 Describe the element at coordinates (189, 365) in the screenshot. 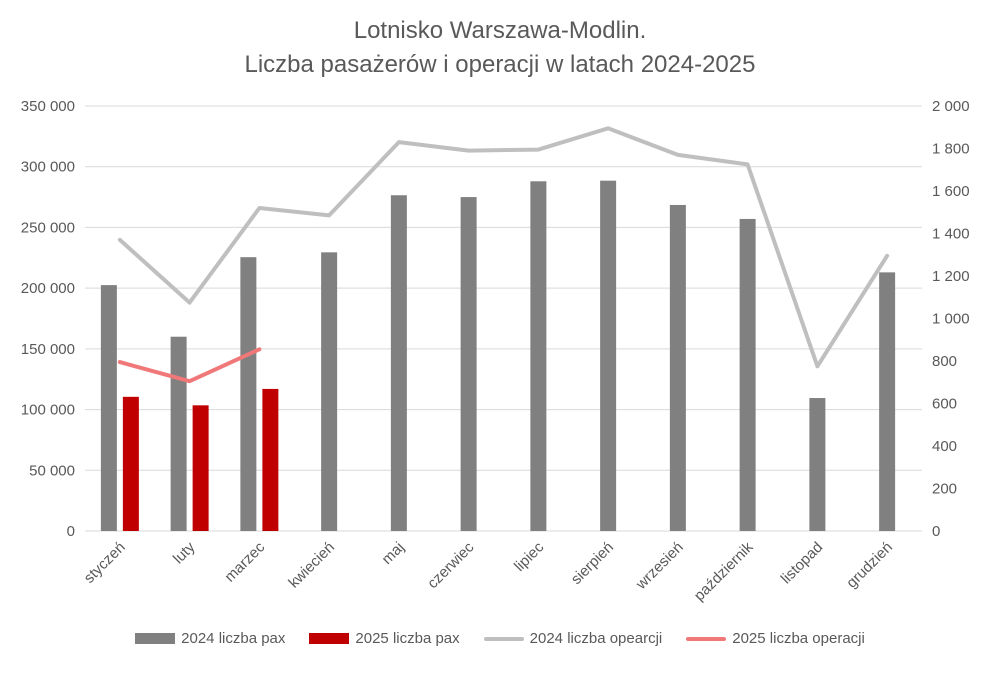

I see `line-2025-operations` at that location.